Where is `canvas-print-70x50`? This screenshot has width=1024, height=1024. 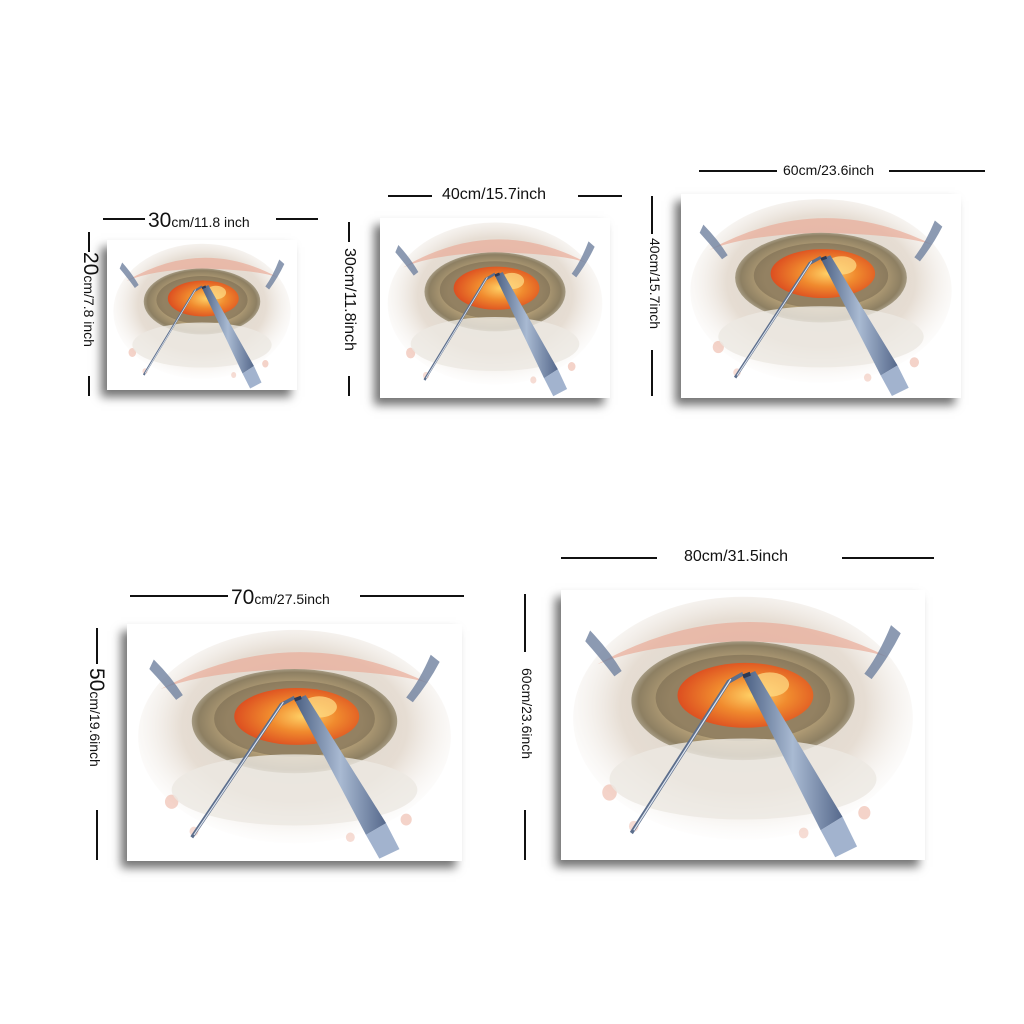 canvas-print-70x50 is located at coordinates (294, 742).